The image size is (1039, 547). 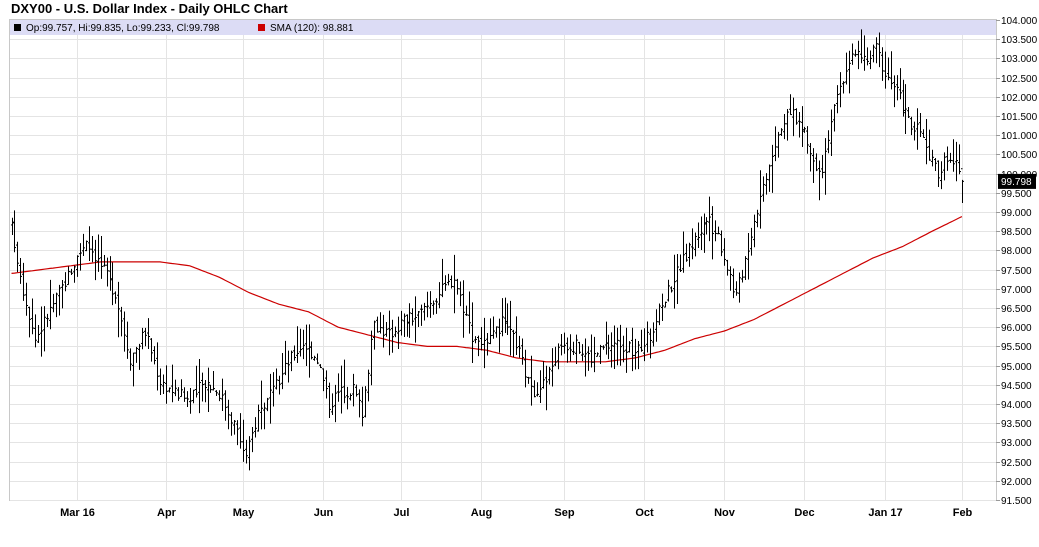 I want to click on y-tick-label: 99.500, so click(x=1016, y=194).